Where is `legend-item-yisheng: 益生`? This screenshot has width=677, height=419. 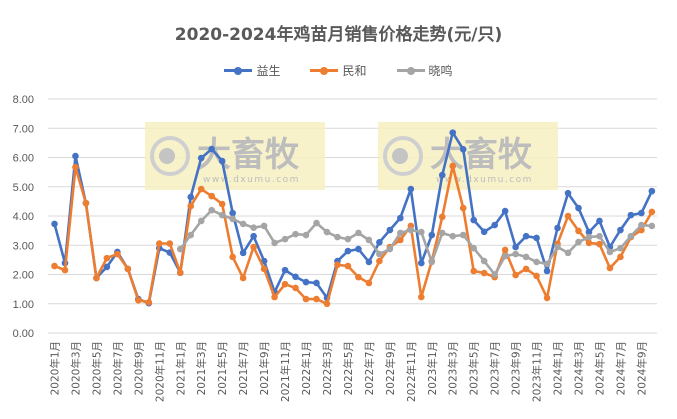
legend-item-yisheng: 益生 is located at coordinates (252, 70).